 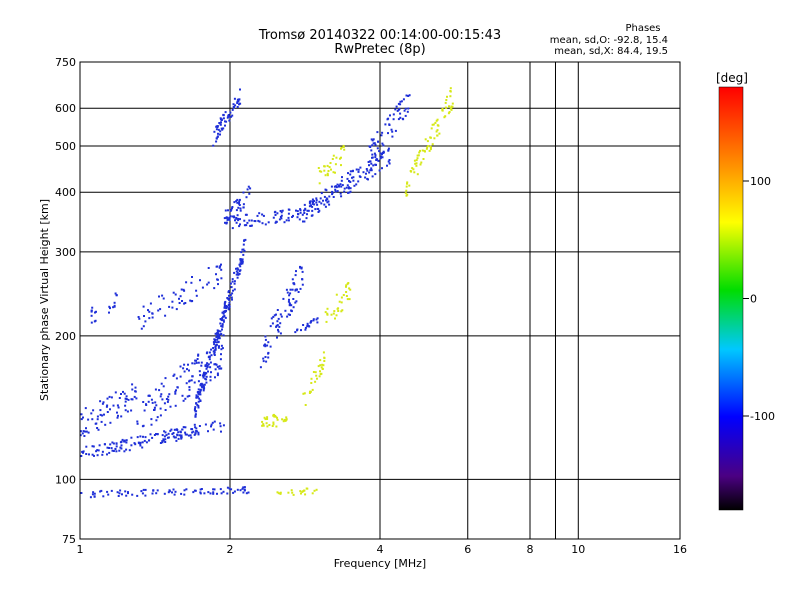 What do you see at coordinates (65, 108) in the screenshot?
I see `y-tick-label: 600` at bounding box center [65, 108].